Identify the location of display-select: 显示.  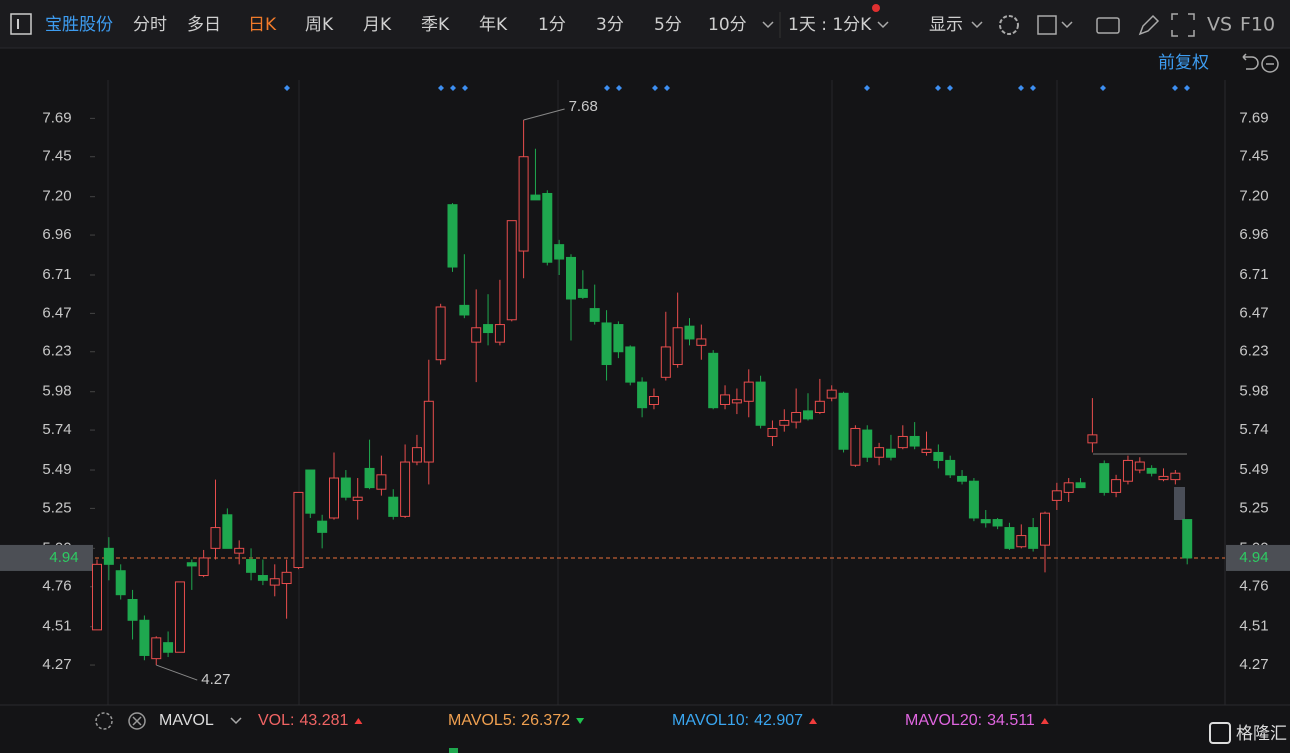
(946, 25).